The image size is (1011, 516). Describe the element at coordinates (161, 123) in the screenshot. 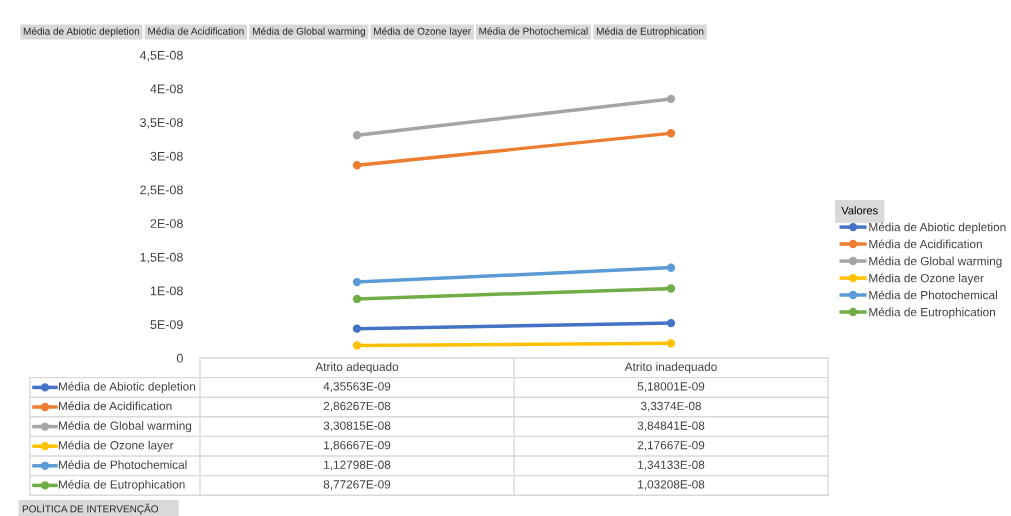

I see `y-tick-label: 3,5E-08` at that location.